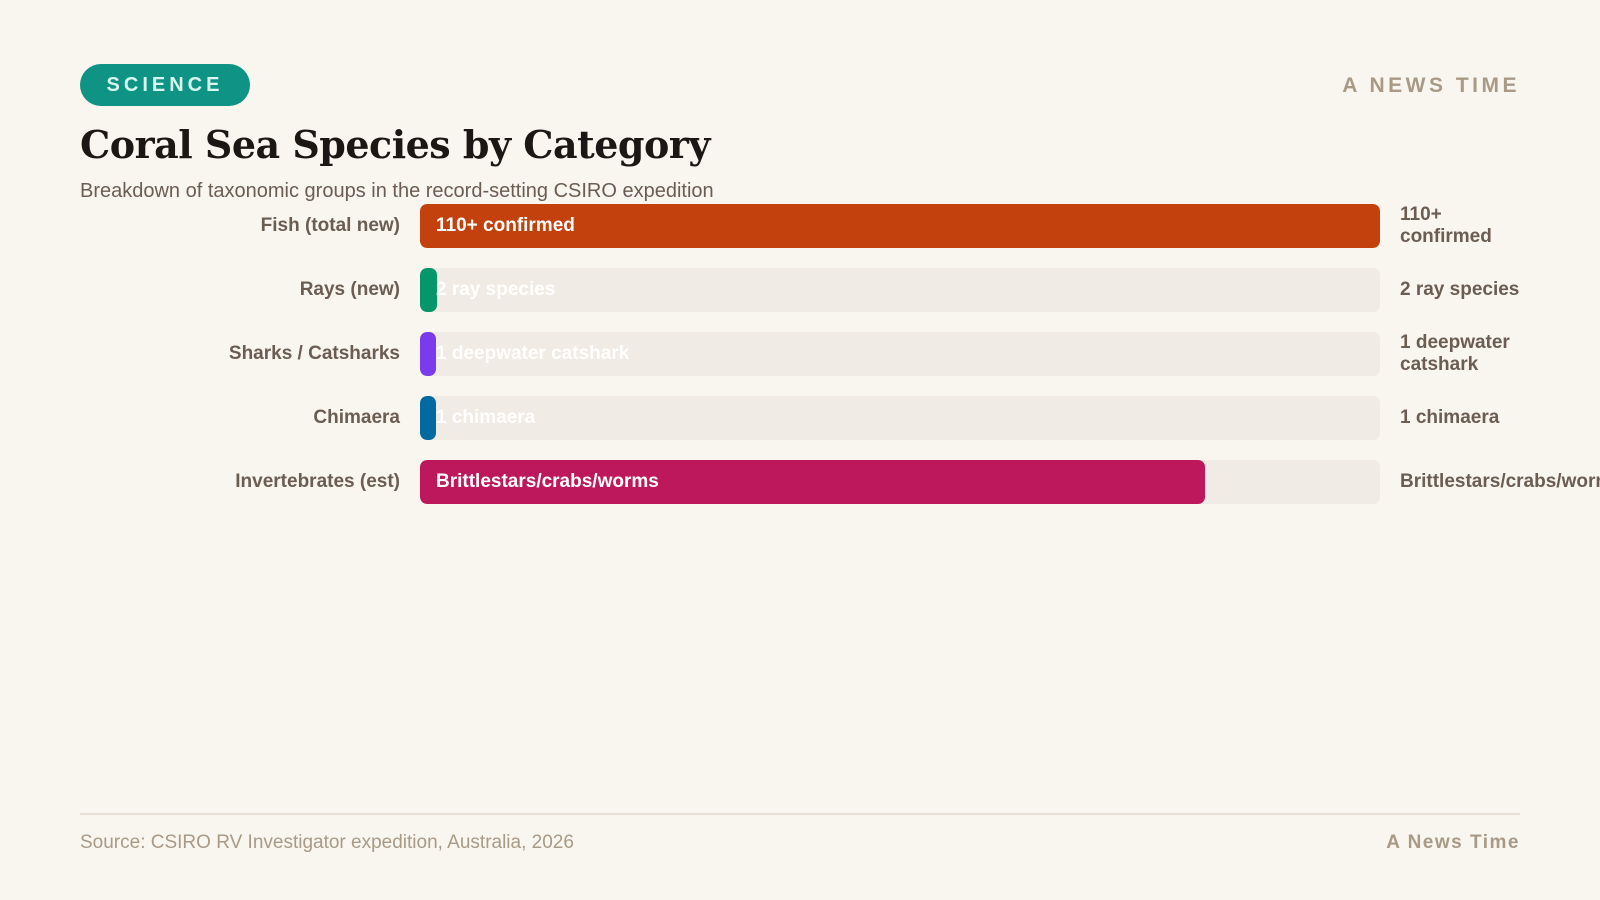 The height and width of the screenshot is (900, 1600). I want to click on bar-track: 1 chimaera, so click(900, 418).